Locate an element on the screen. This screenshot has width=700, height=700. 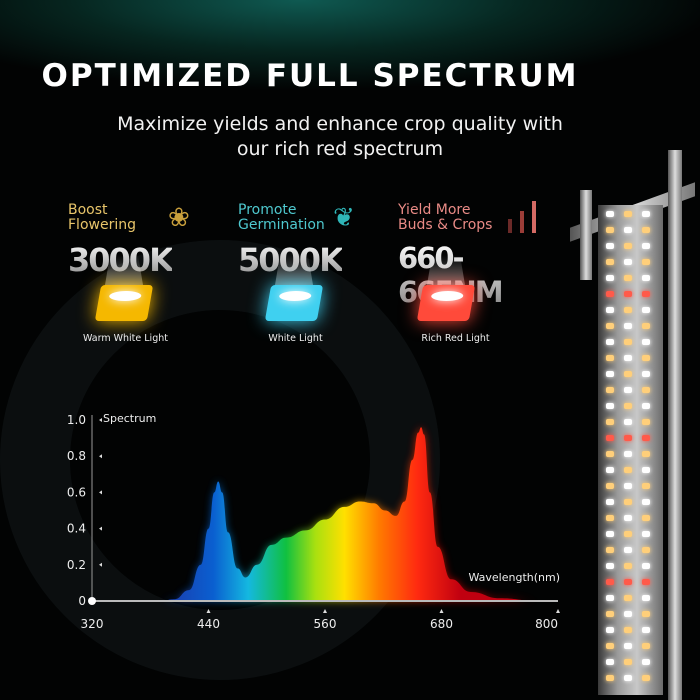
x-tick-label: 800 is located at coordinates (546, 624).